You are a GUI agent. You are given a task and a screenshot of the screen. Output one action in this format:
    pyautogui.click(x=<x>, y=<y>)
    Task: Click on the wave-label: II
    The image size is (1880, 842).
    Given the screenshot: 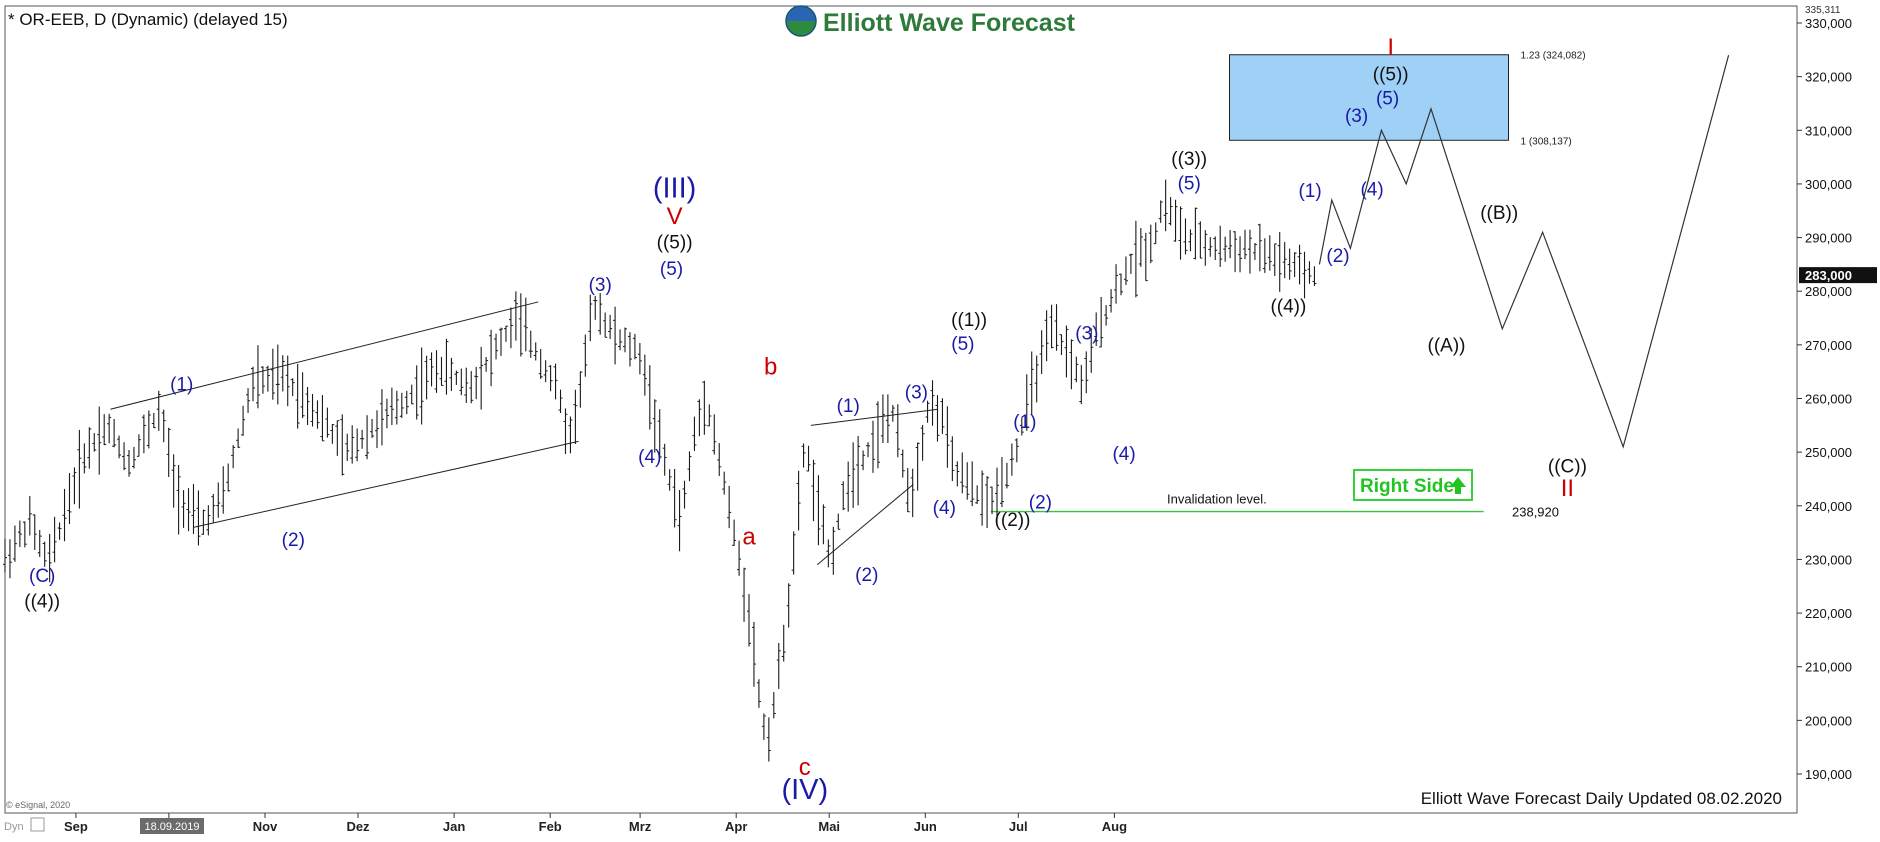 What is the action you would take?
    pyautogui.click(x=1567, y=488)
    